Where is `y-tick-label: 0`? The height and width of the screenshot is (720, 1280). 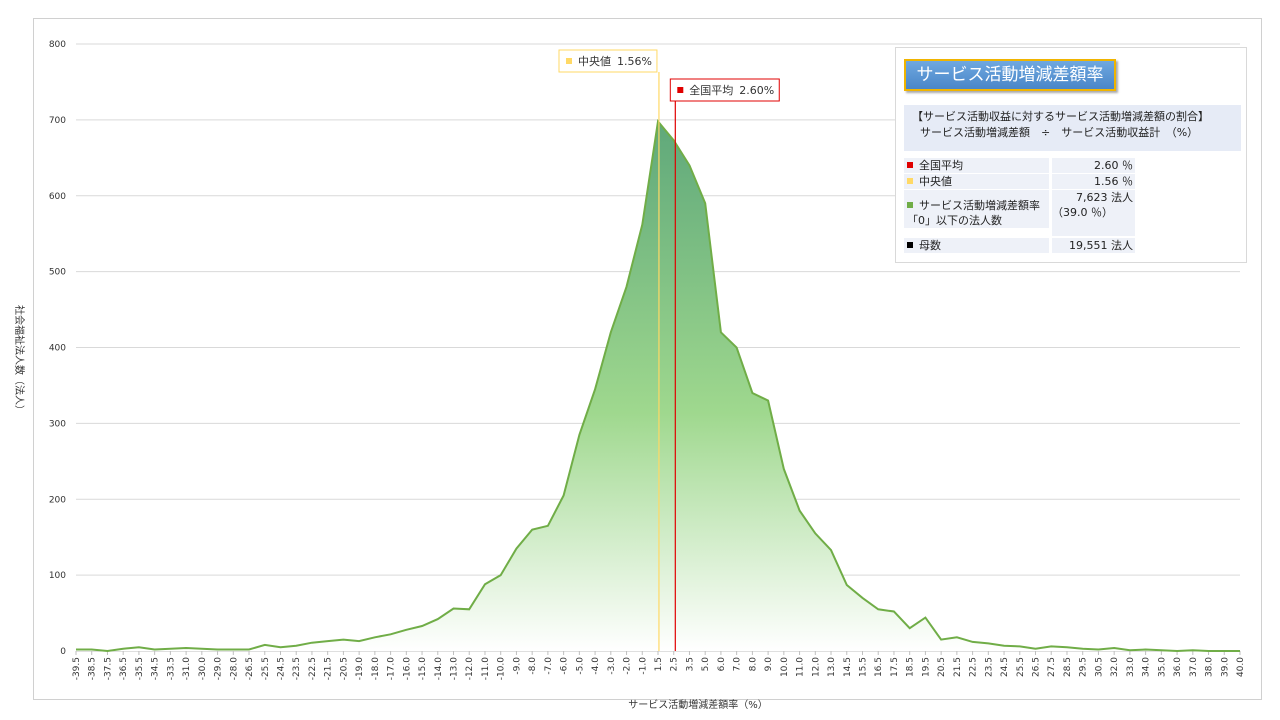
y-tick-label: 0 is located at coordinates (63, 652).